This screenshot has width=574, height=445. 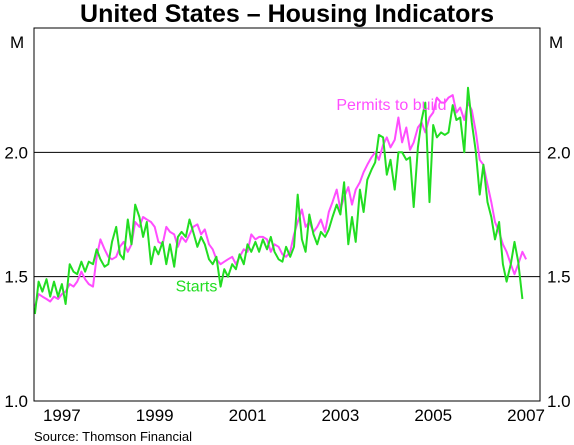 I want to click on y-tick-label-left: 1.5, so click(x=16, y=277).